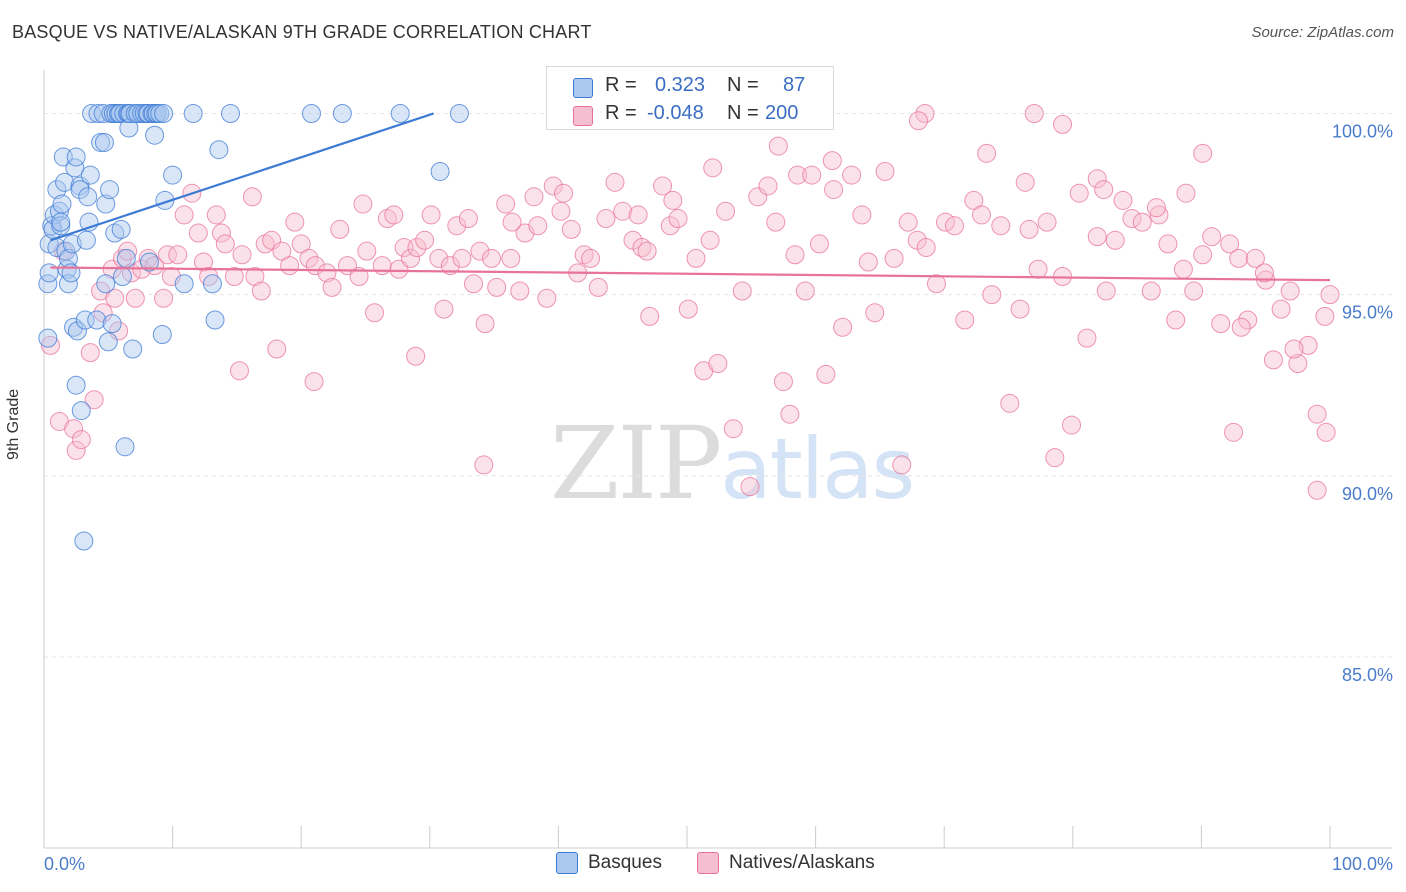  I want to click on natives-trend-line, so click(690, 274).